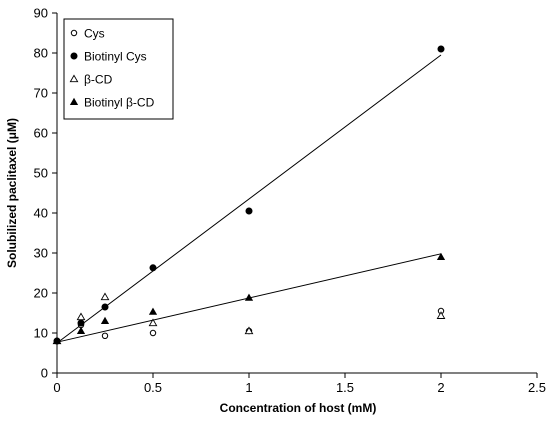  What do you see at coordinates (440, 387) in the screenshot?
I see `x-tick-label: 2` at bounding box center [440, 387].